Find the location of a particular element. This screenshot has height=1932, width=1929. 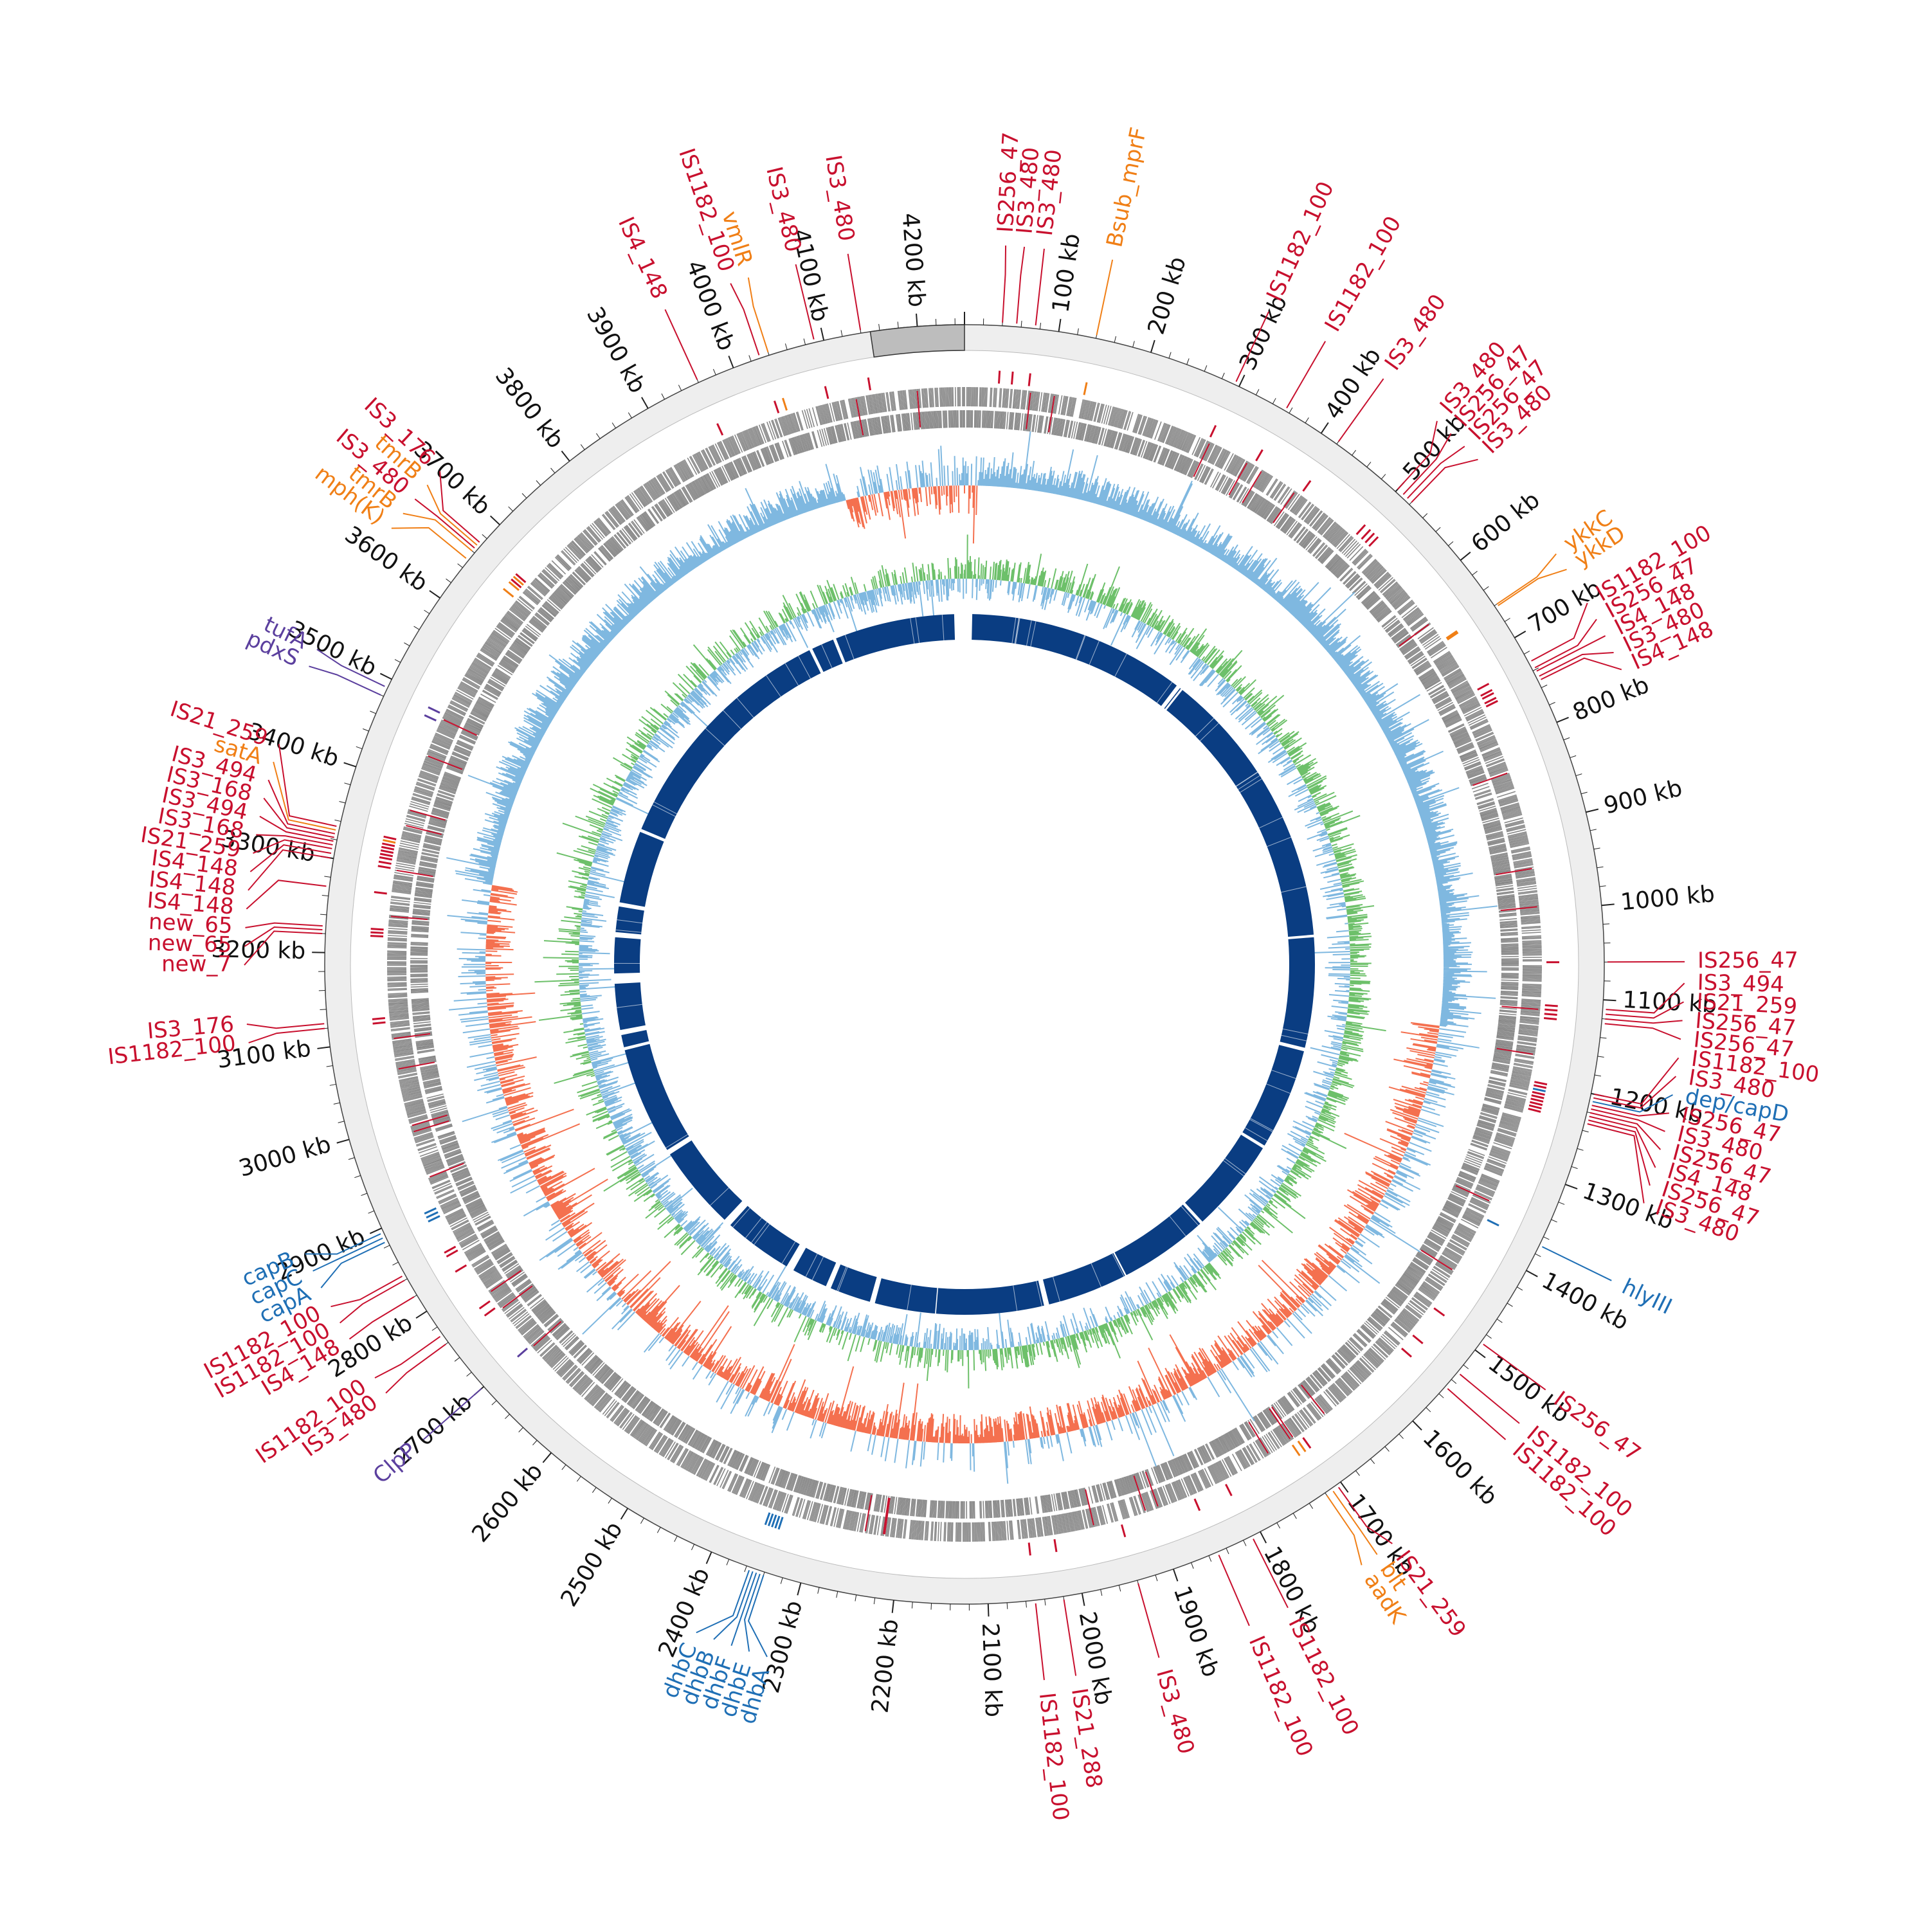

annotation-label: IS3_480 is located at coordinates (783, 209).